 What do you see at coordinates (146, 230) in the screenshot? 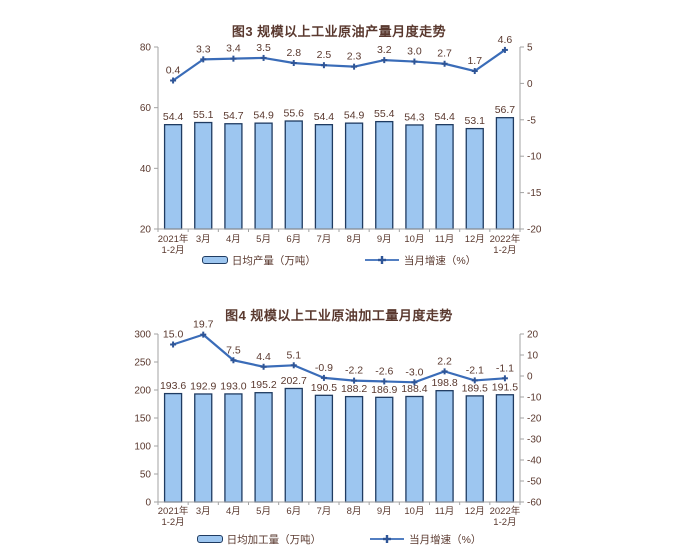
I see `left-tick-label: 20` at bounding box center [146, 230].